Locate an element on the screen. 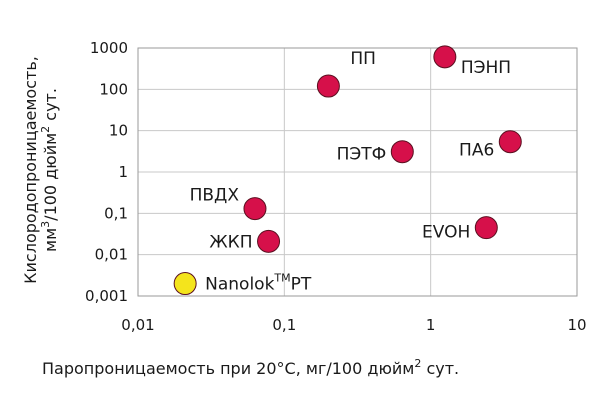 The height and width of the screenshot is (401, 600). x-tick-label: 1 is located at coordinates (431, 325).